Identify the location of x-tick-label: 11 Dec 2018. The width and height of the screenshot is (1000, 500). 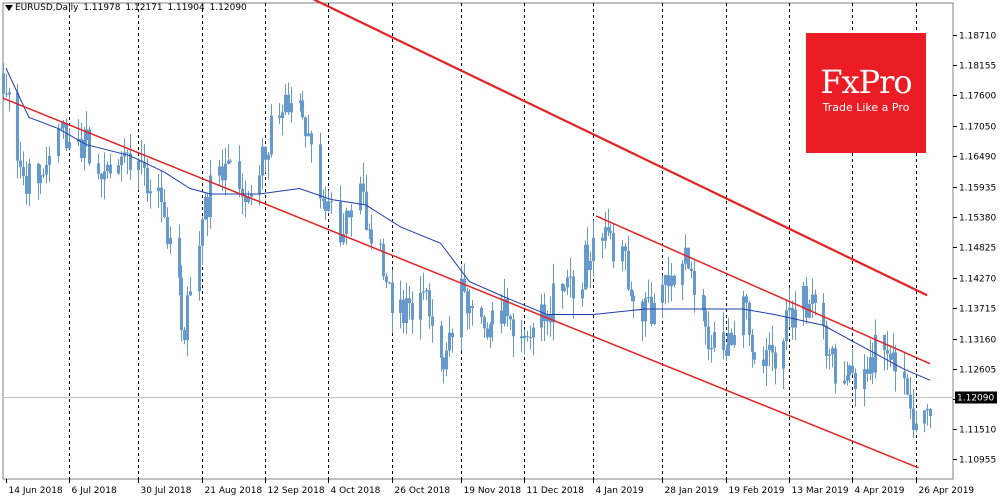
(556, 491).